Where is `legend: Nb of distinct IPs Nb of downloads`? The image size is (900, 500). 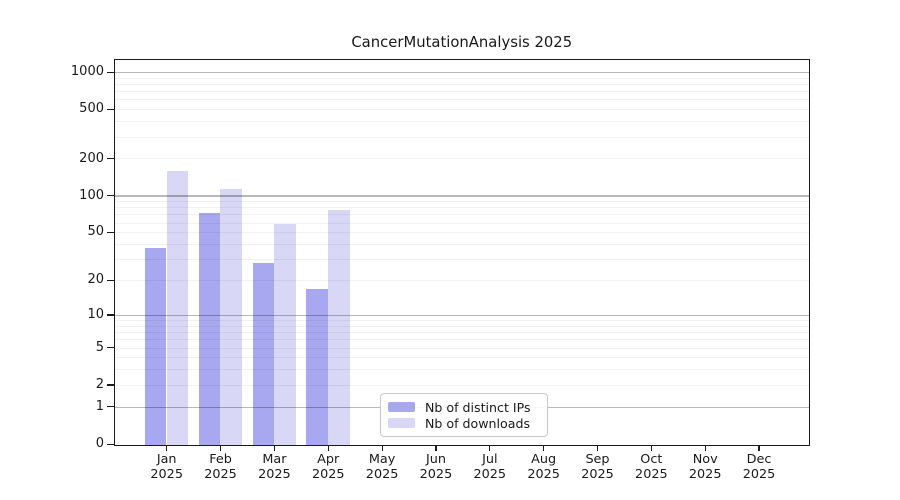 legend: Nb of distinct IPs Nb of downloads is located at coordinates (464, 414).